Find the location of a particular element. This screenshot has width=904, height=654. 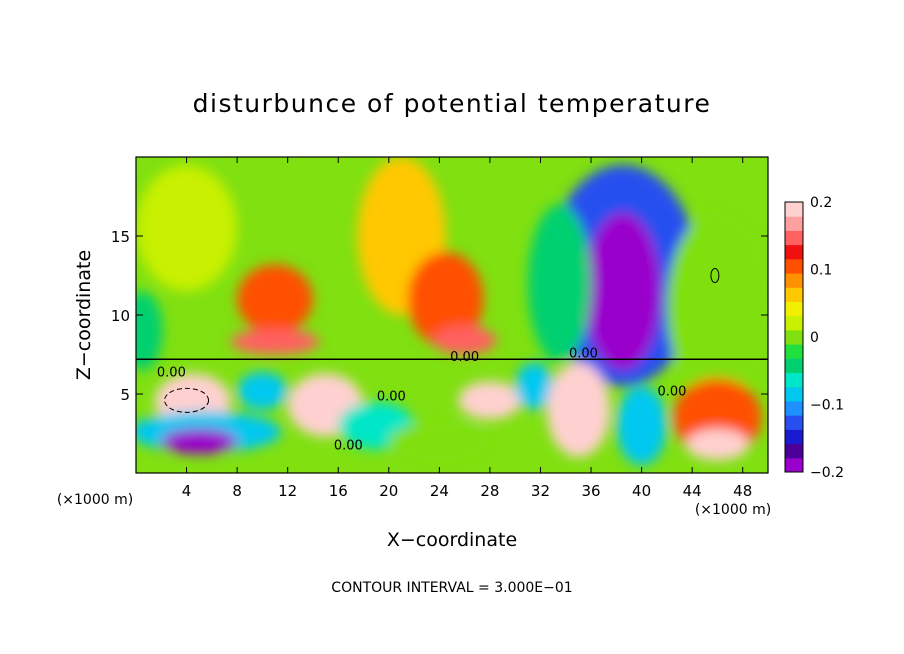

colorbar-label-1: 0.1 is located at coordinates (821, 271).